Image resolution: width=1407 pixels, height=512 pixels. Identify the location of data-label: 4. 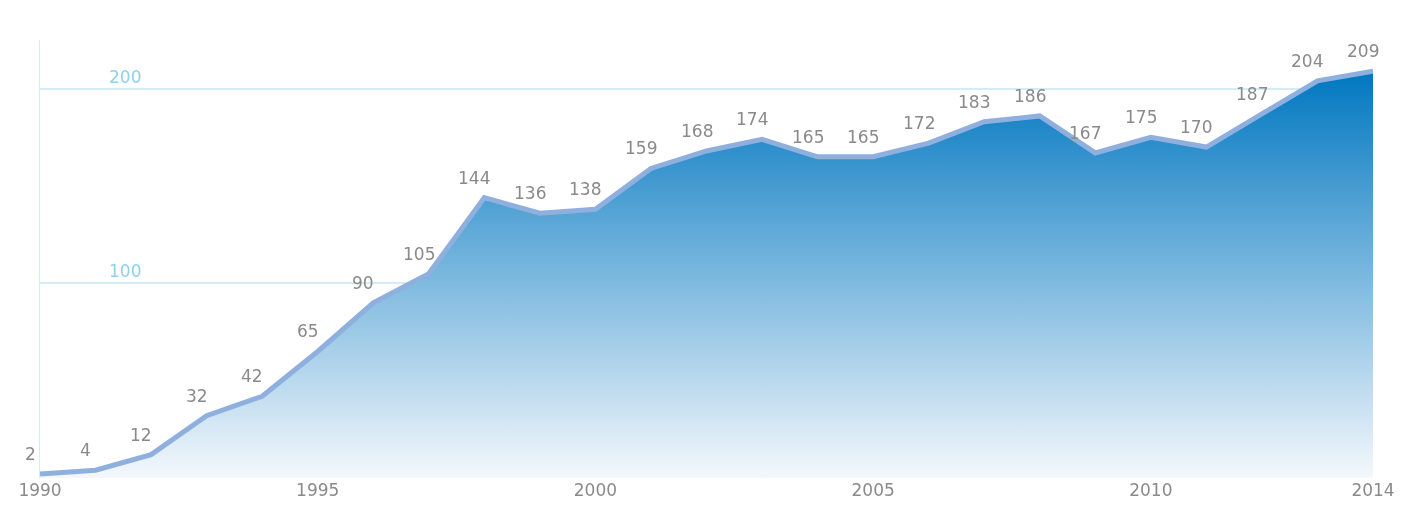
(85, 450).